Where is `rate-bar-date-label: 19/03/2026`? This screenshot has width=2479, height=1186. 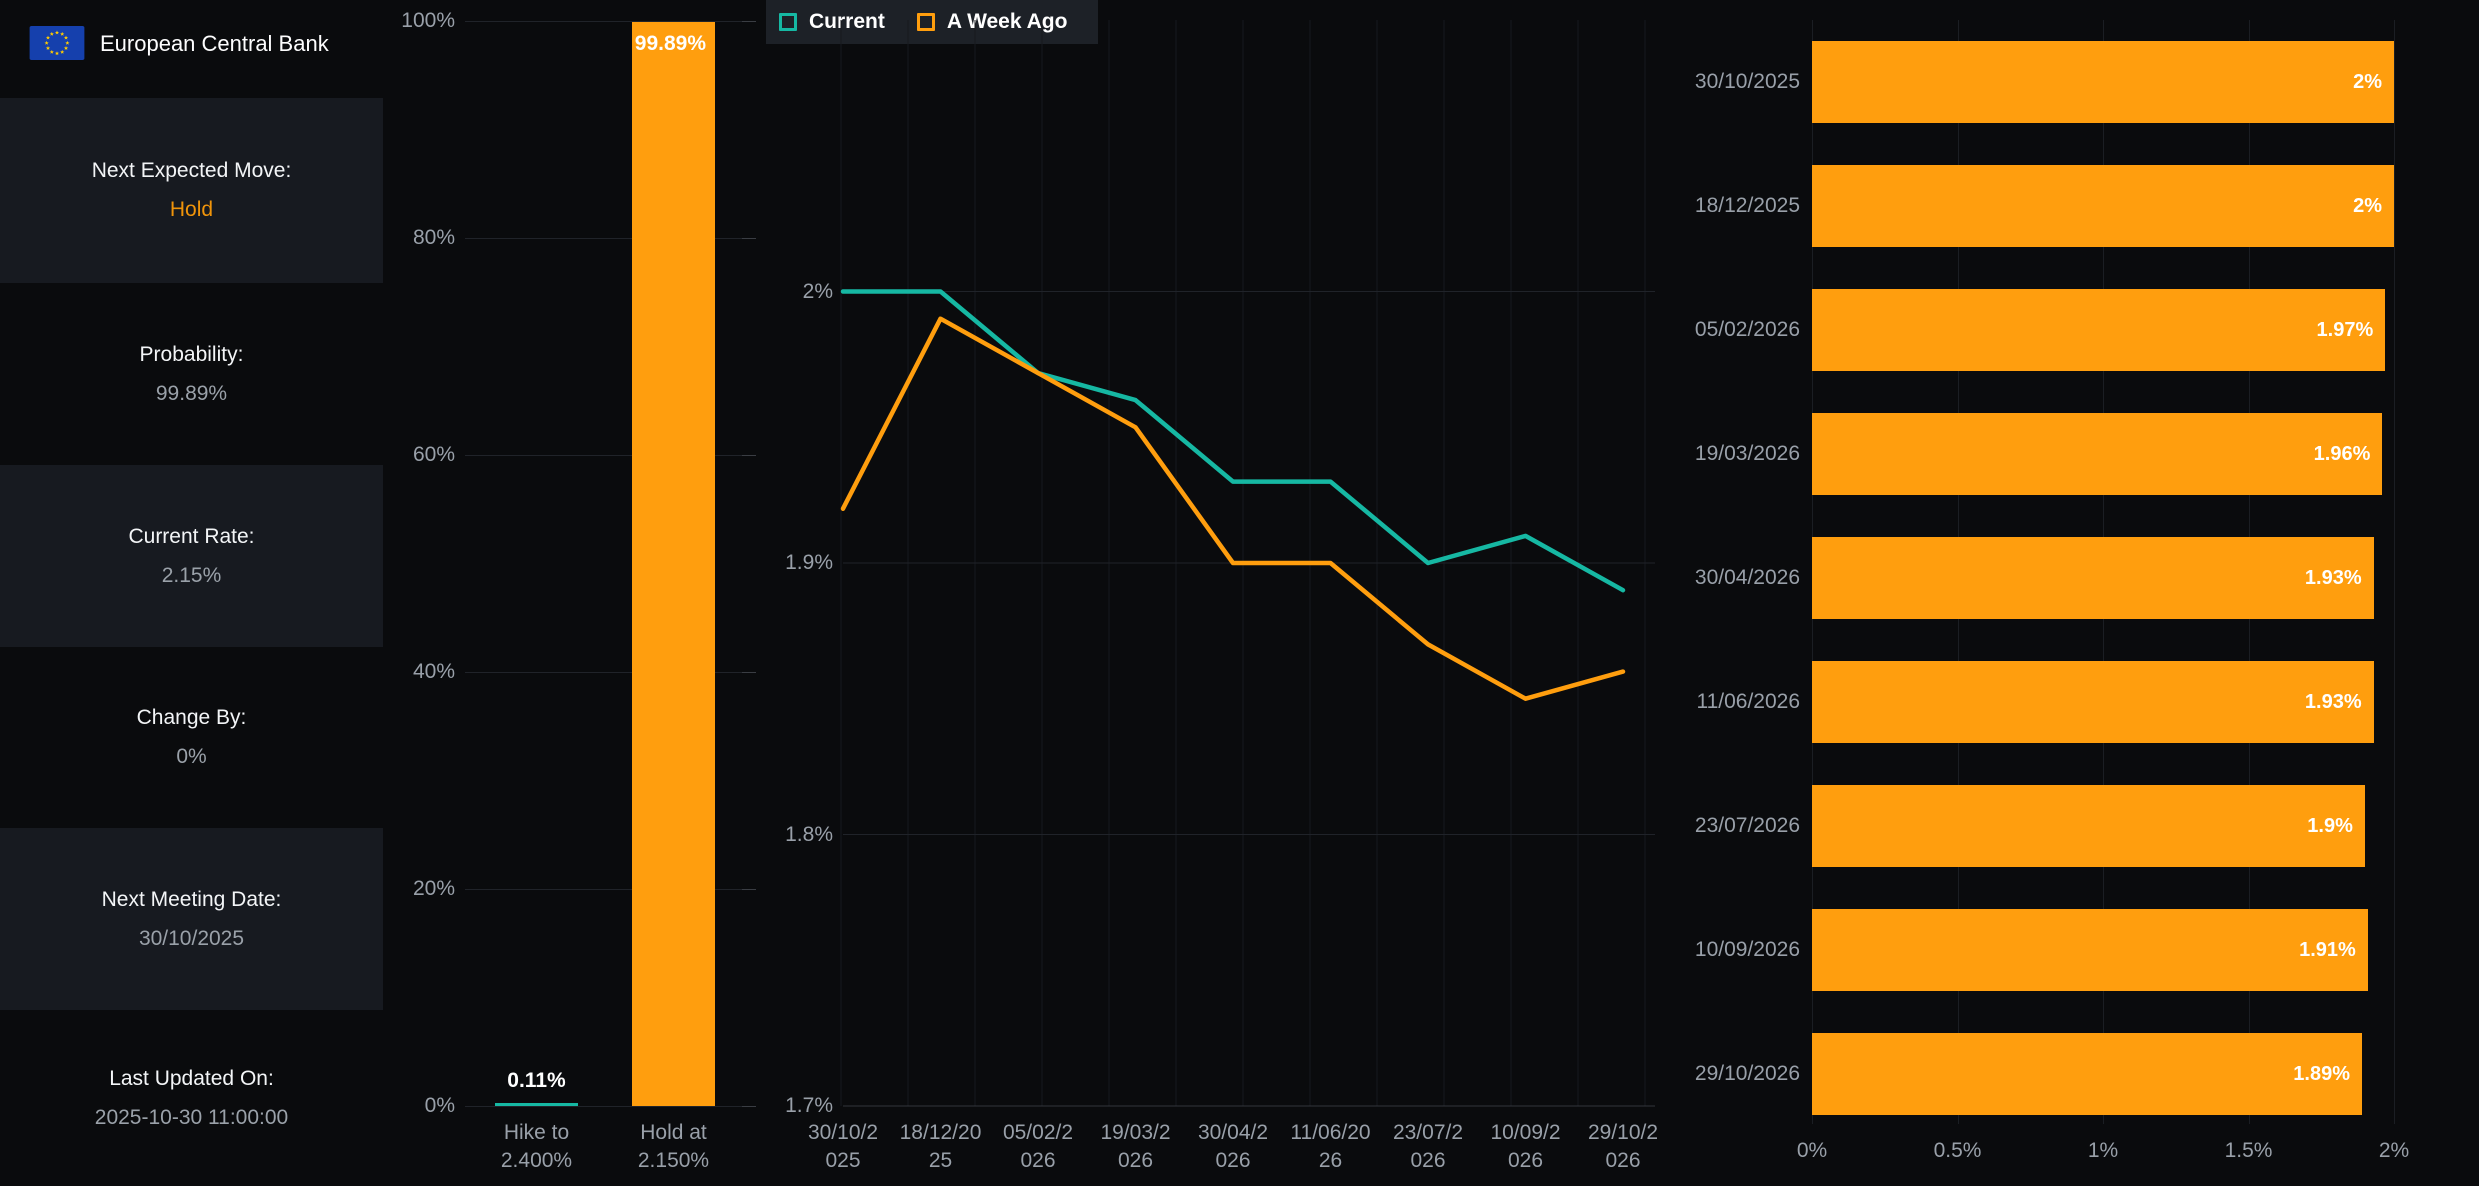
rate-bar-date-label: 19/03/2026 is located at coordinates (1747, 453).